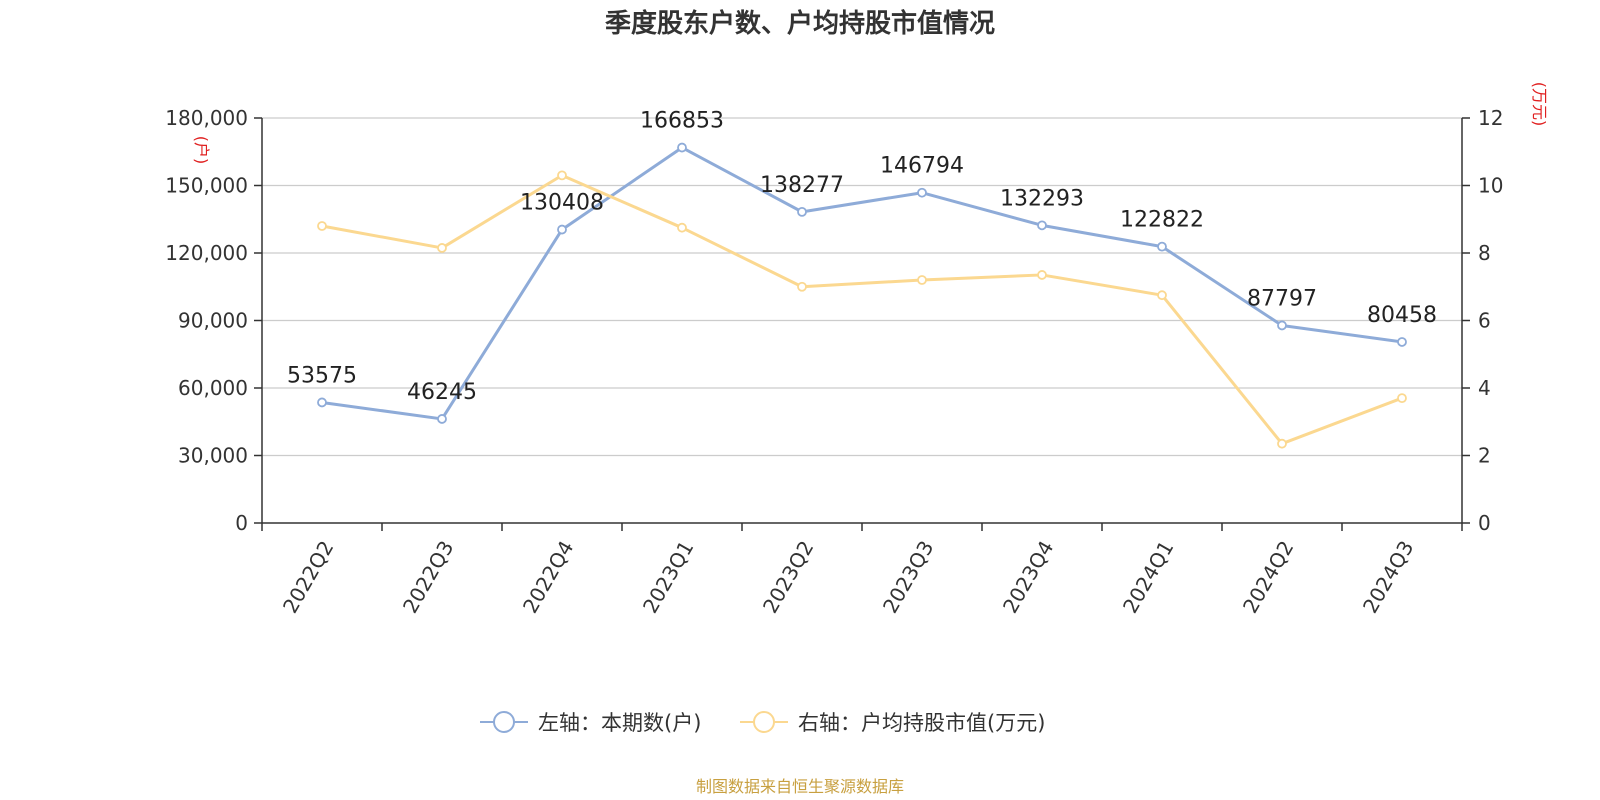 The image size is (1600, 800). I want to click on data-label: 122822, so click(1162, 220).